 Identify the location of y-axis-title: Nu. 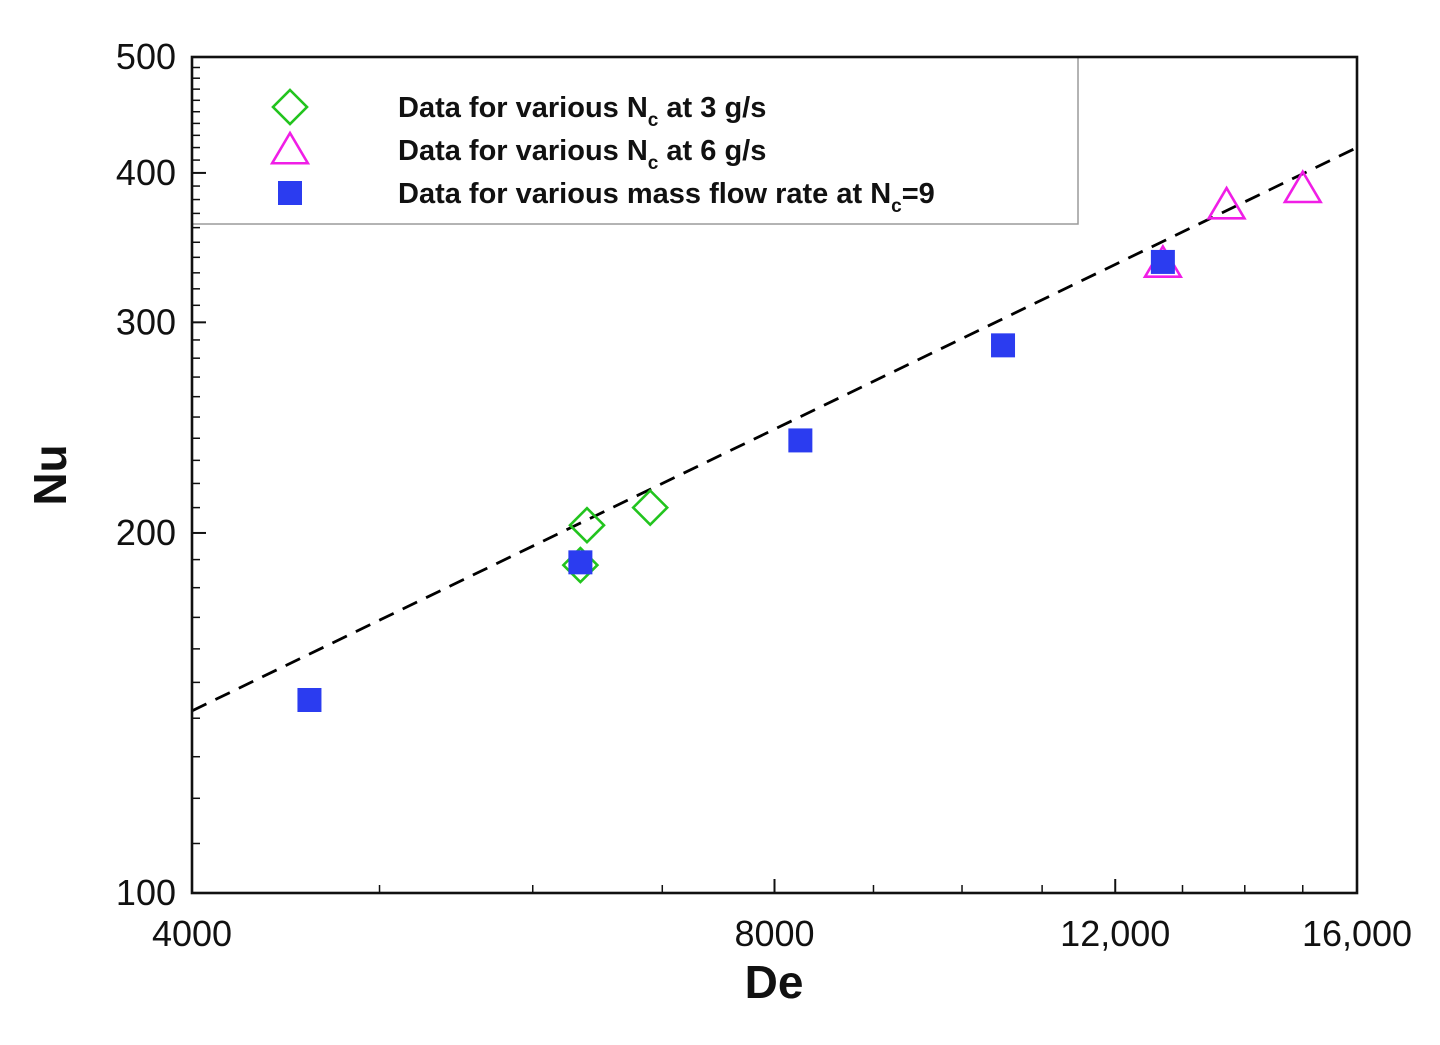
(50, 474).